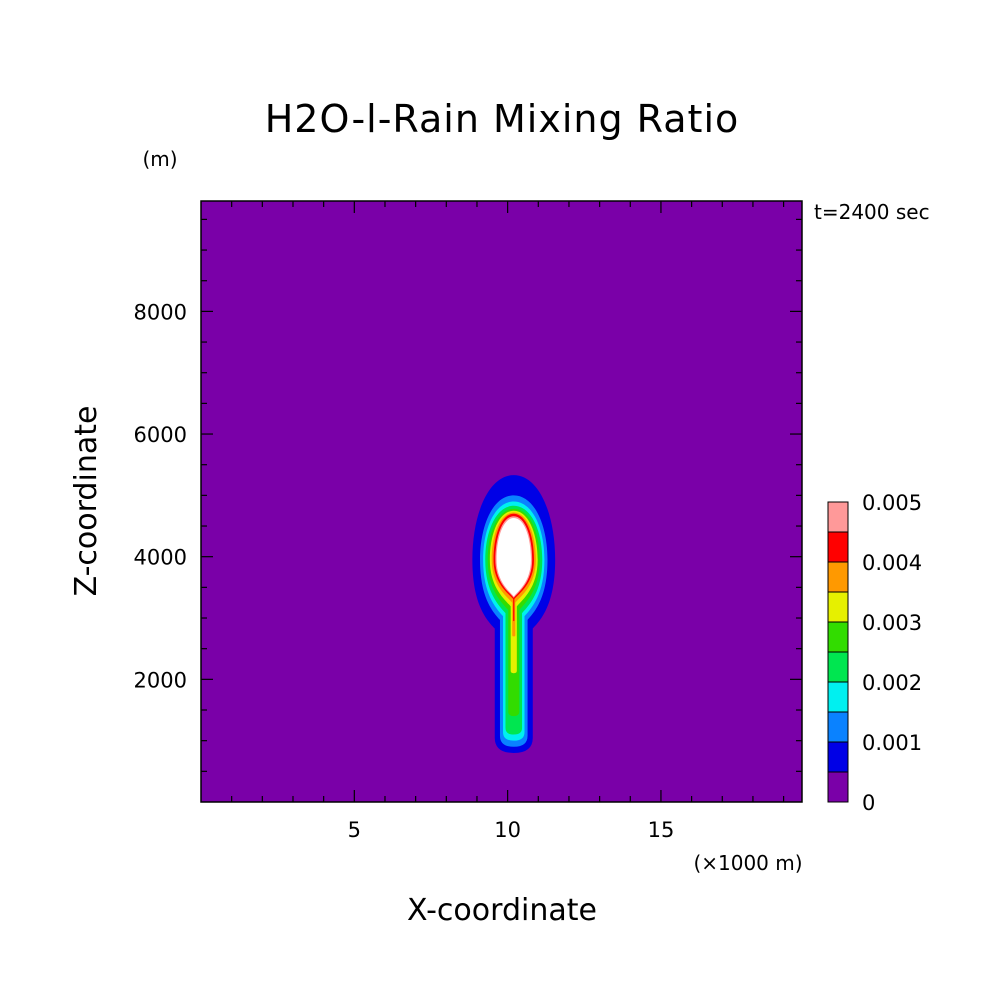 The height and width of the screenshot is (1004, 1004). What do you see at coordinates (892, 683) in the screenshot?
I see `colorbar-label: 0.002` at bounding box center [892, 683].